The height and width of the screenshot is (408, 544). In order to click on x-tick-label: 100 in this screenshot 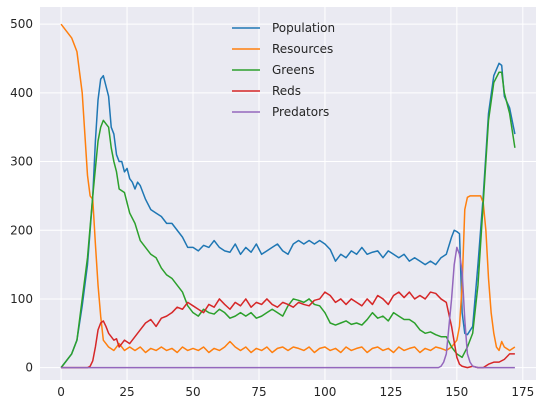, I will do `click(324, 392)`.